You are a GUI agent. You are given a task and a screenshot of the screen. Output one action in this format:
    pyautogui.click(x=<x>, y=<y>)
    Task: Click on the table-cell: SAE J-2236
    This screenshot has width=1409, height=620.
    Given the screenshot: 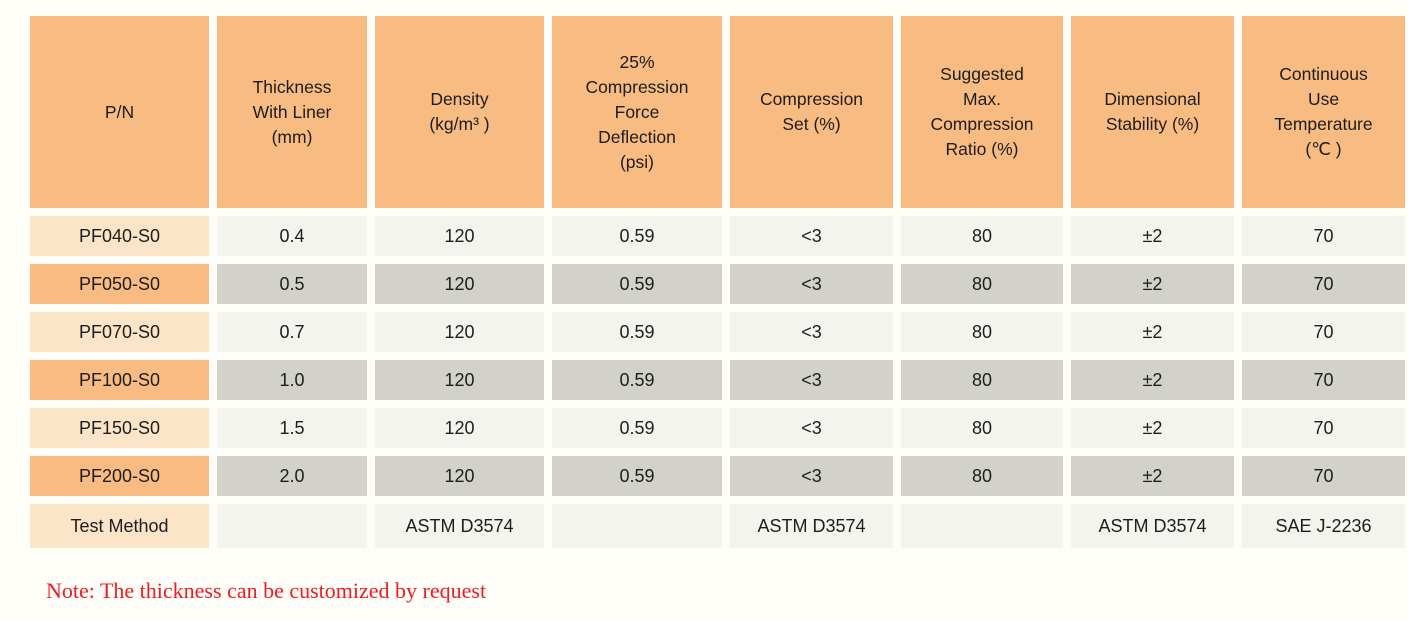 What is the action you would take?
    pyautogui.click(x=1323, y=526)
    